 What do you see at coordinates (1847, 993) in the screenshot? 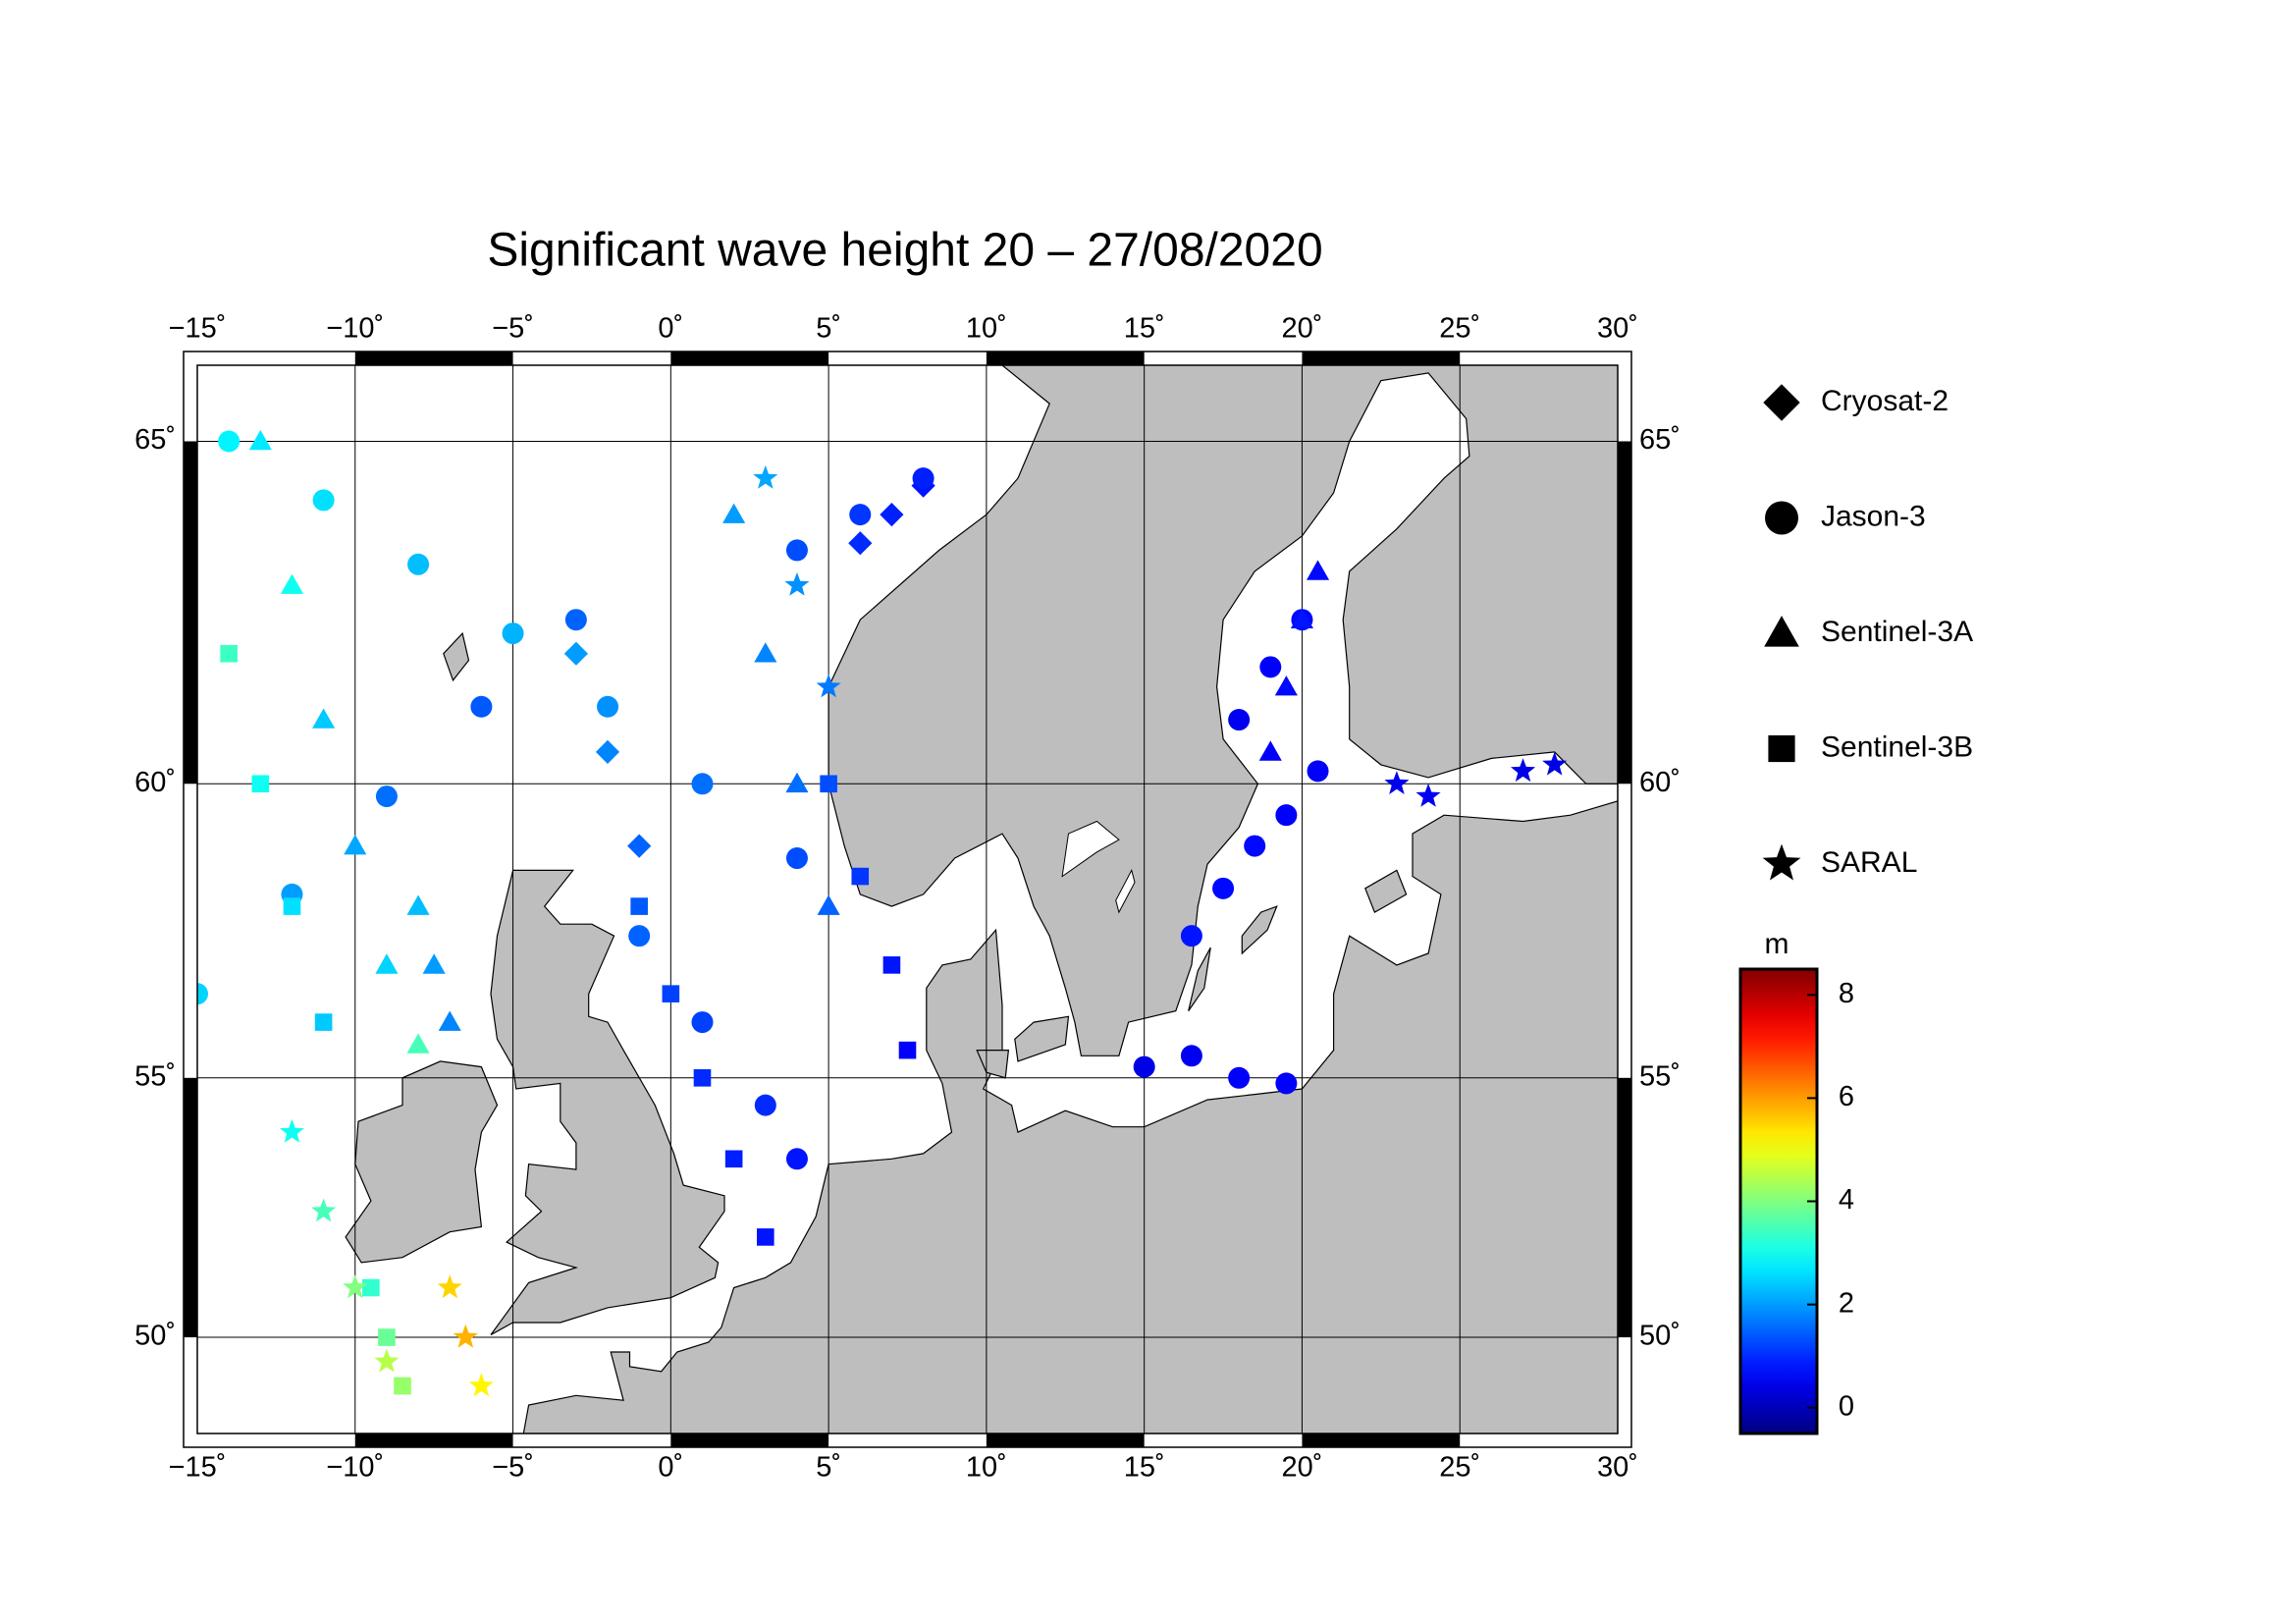
I see `colorbar-tick-label: 8` at bounding box center [1847, 993].